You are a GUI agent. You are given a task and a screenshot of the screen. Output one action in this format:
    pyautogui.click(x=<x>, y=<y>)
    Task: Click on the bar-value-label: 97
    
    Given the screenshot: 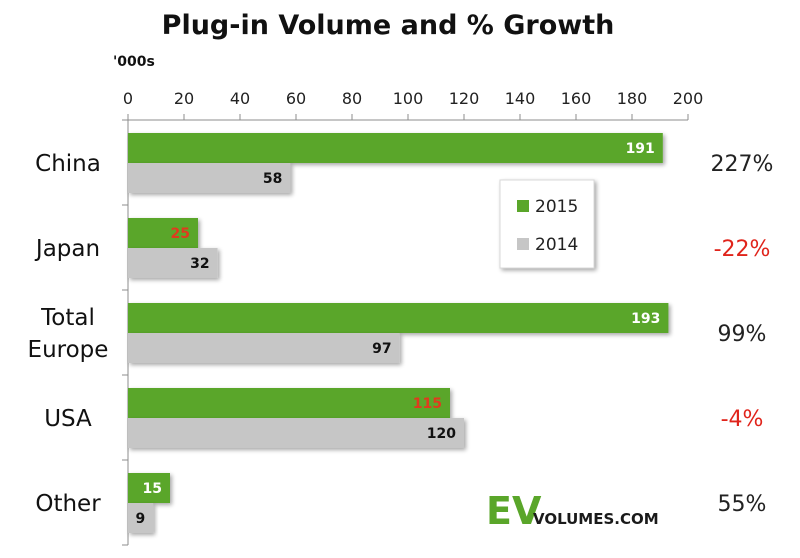 What is the action you would take?
    pyautogui.click(x=381, y=349)
    